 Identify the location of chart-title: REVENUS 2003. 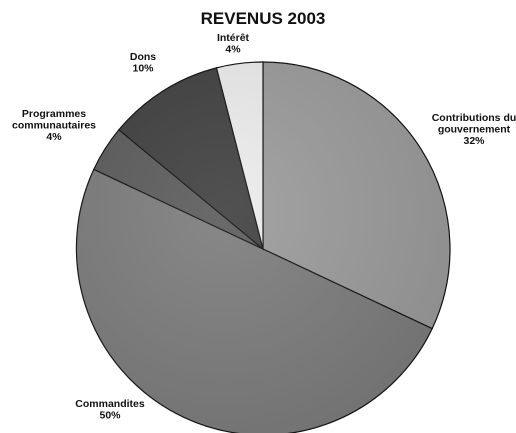
(263, 18).